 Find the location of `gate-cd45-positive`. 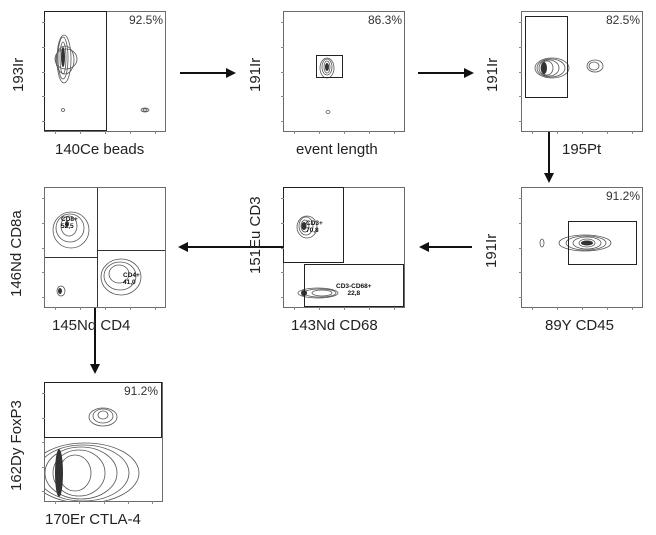

gate-cd45-positive is located at coordinates (602, 243).